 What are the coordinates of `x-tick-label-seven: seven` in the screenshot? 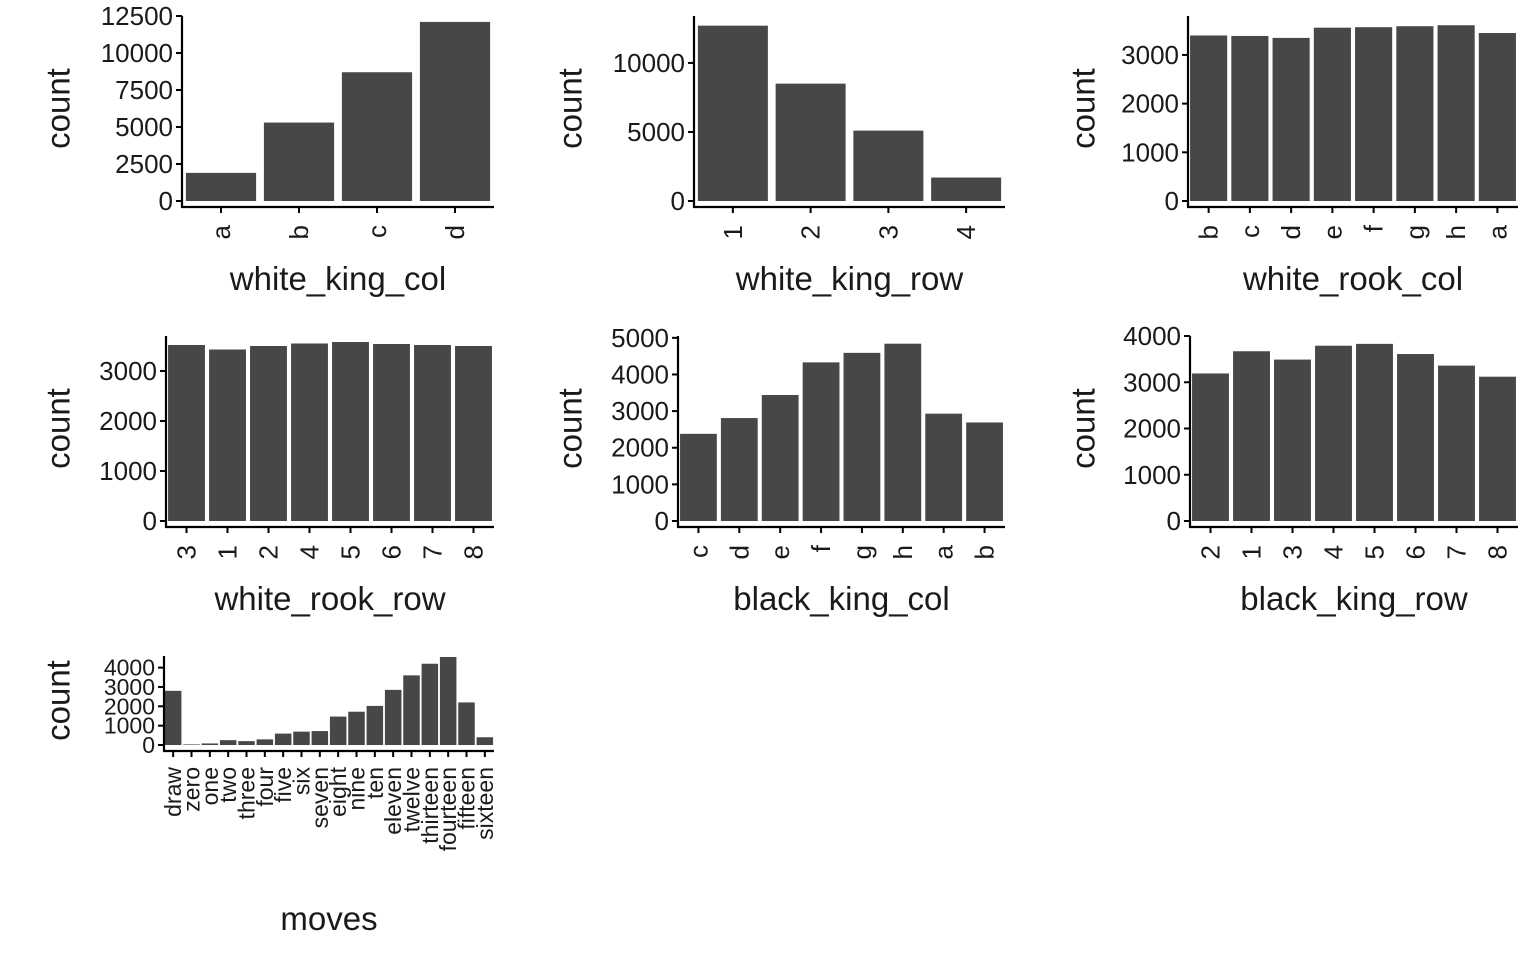 It's located at (320, 797).